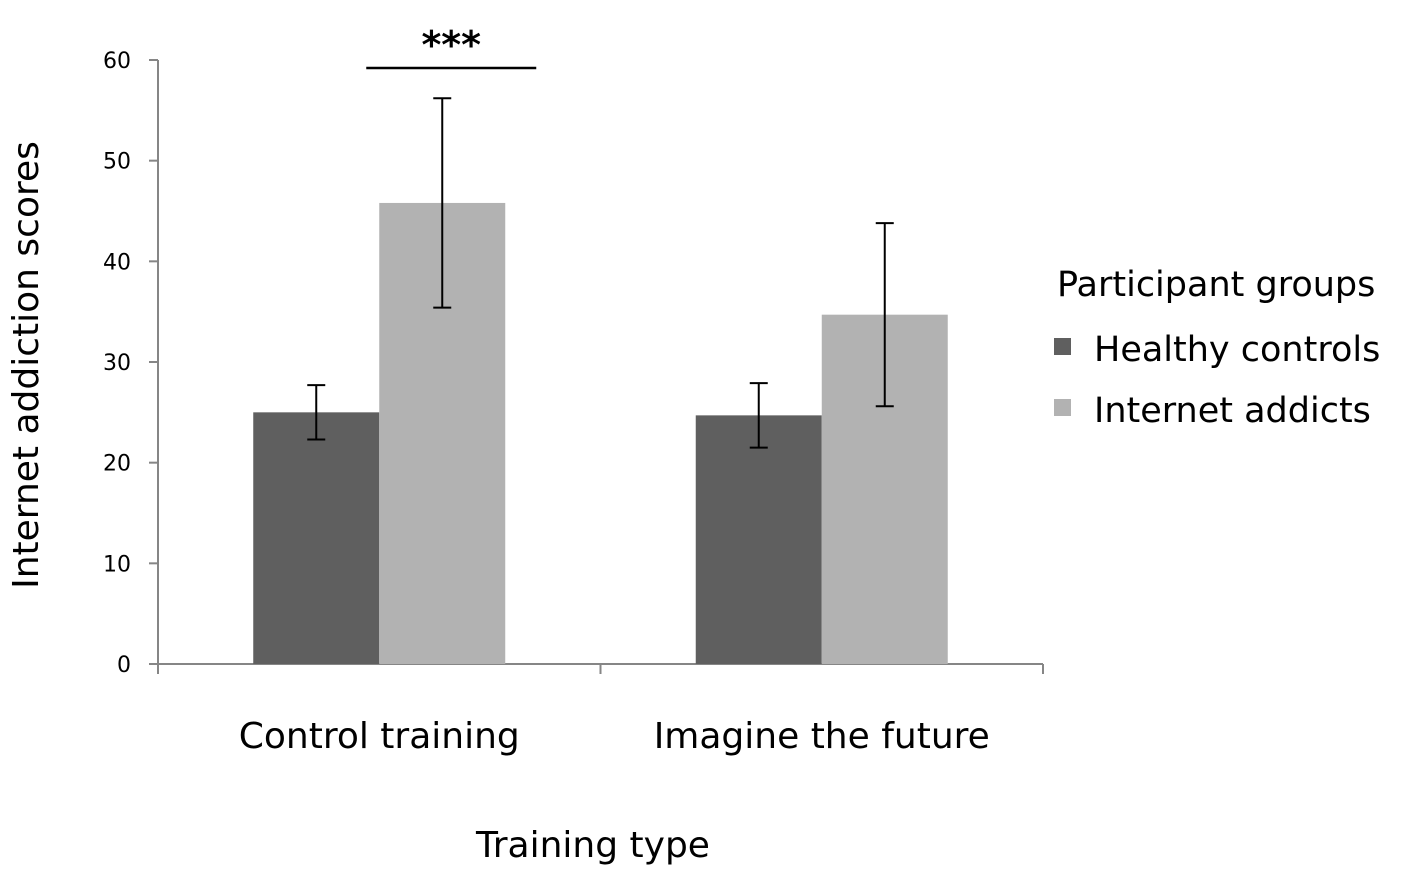 The image size is (1417, 880). Describe the element at coordinates (117, 61) in the screenshot. I see `y-tick-label: 60` at that location.